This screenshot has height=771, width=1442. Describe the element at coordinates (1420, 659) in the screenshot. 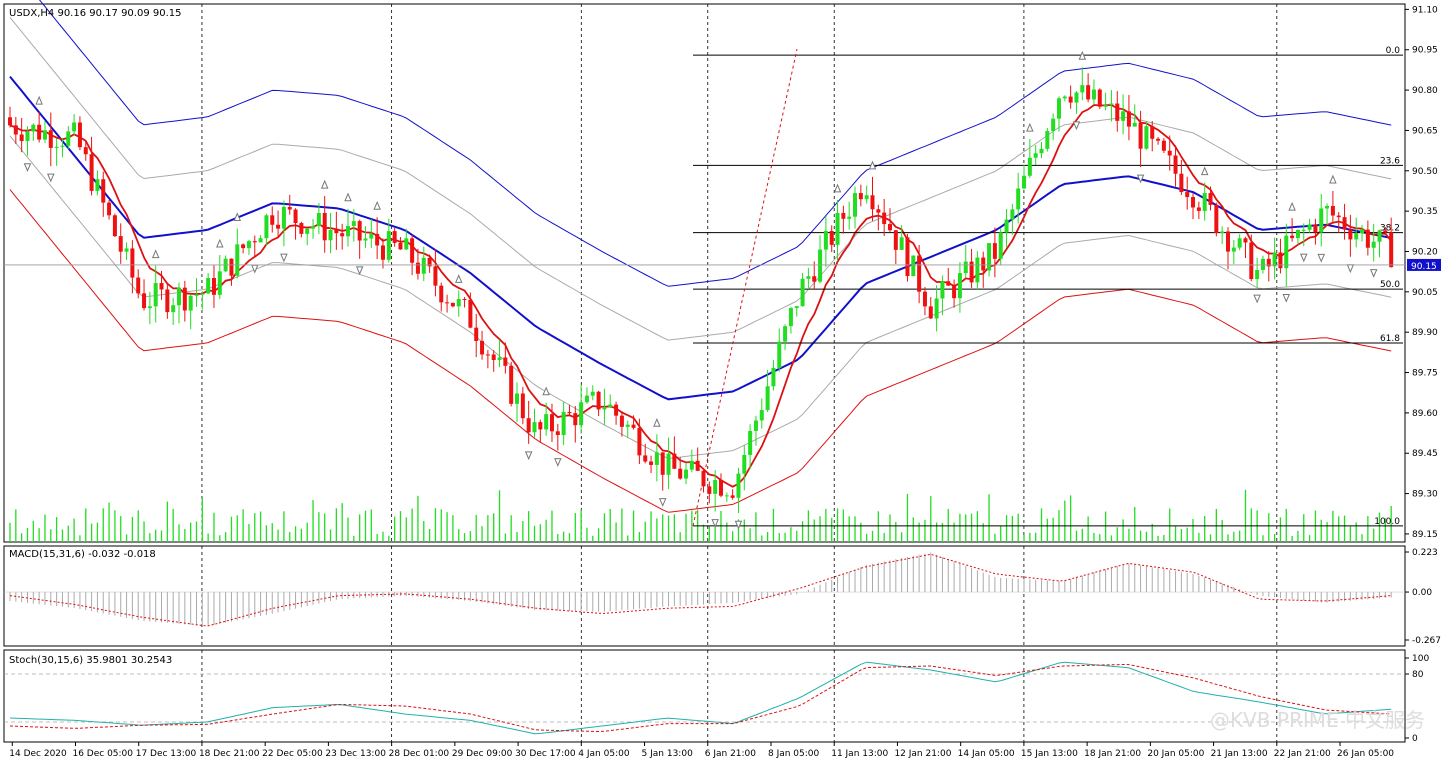

I see `stoch-tick-label: 100` at that location.